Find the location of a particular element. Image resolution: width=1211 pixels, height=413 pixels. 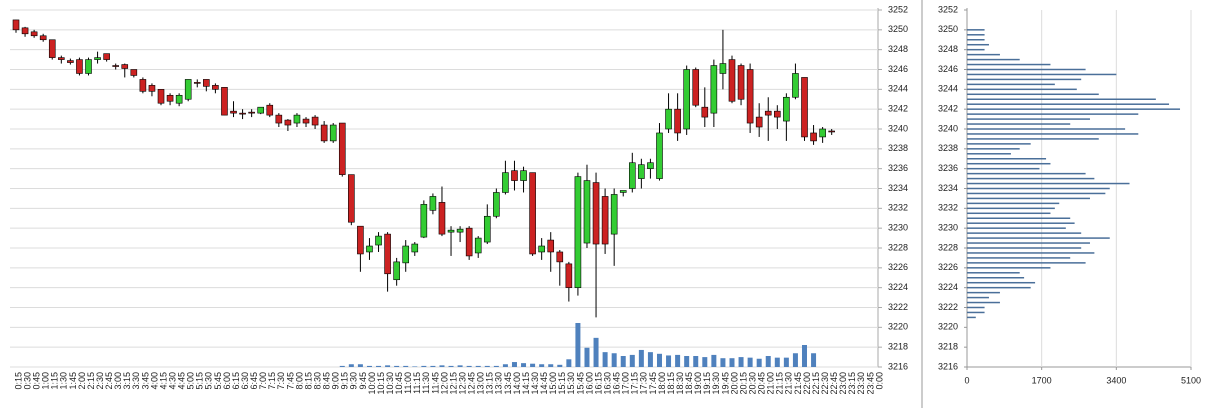

x-tick-label: 6:15 is located at coordinates (236, 381).